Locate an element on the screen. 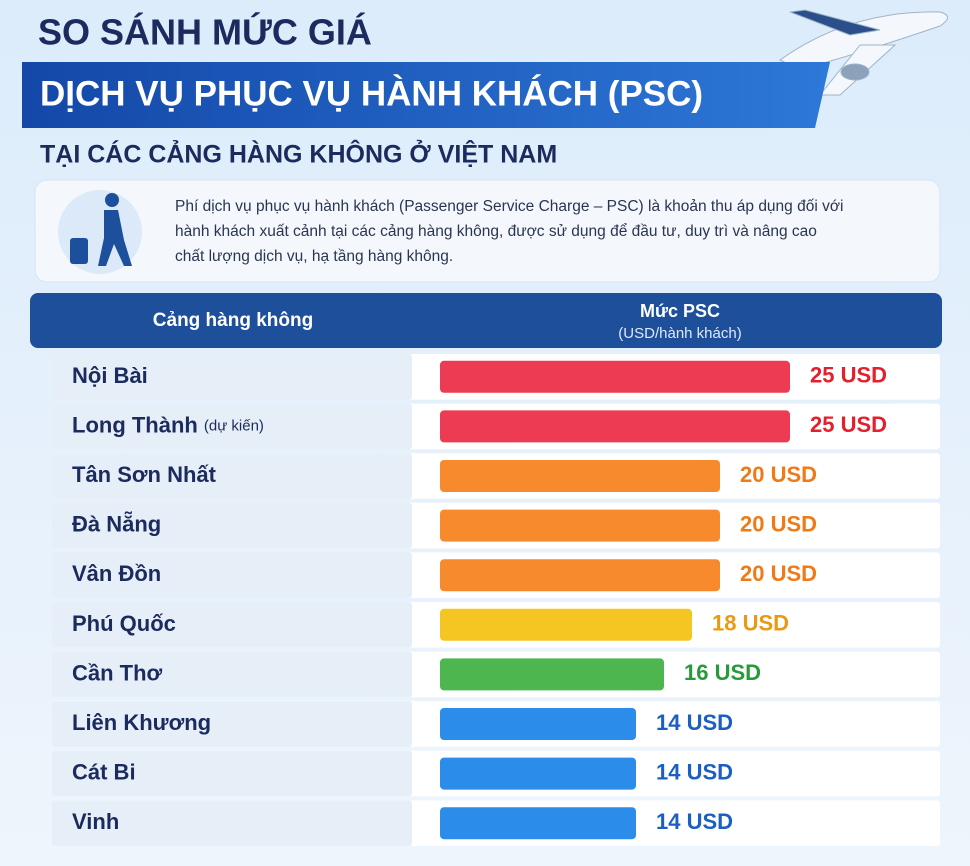  table-header is located at coordinates (486, 320).